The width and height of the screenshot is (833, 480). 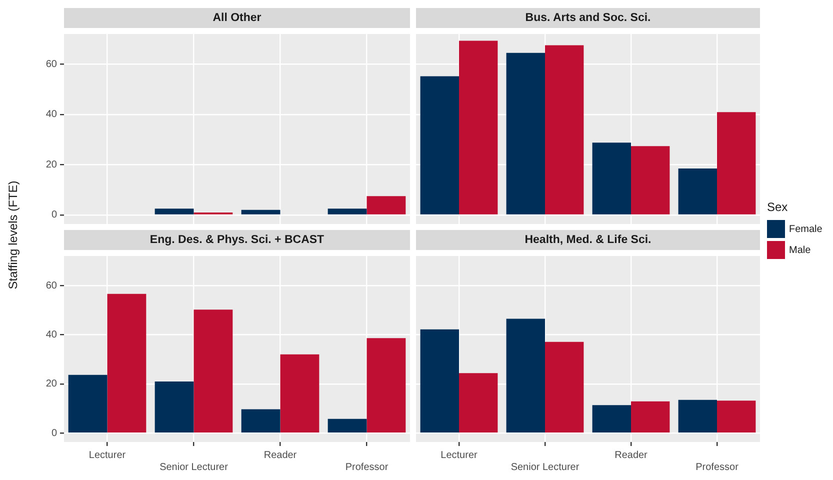 What do you see at coordinates (237, 18) in the screenshot?
I see `chart-title: All Other` at bounding box center [237, 18].